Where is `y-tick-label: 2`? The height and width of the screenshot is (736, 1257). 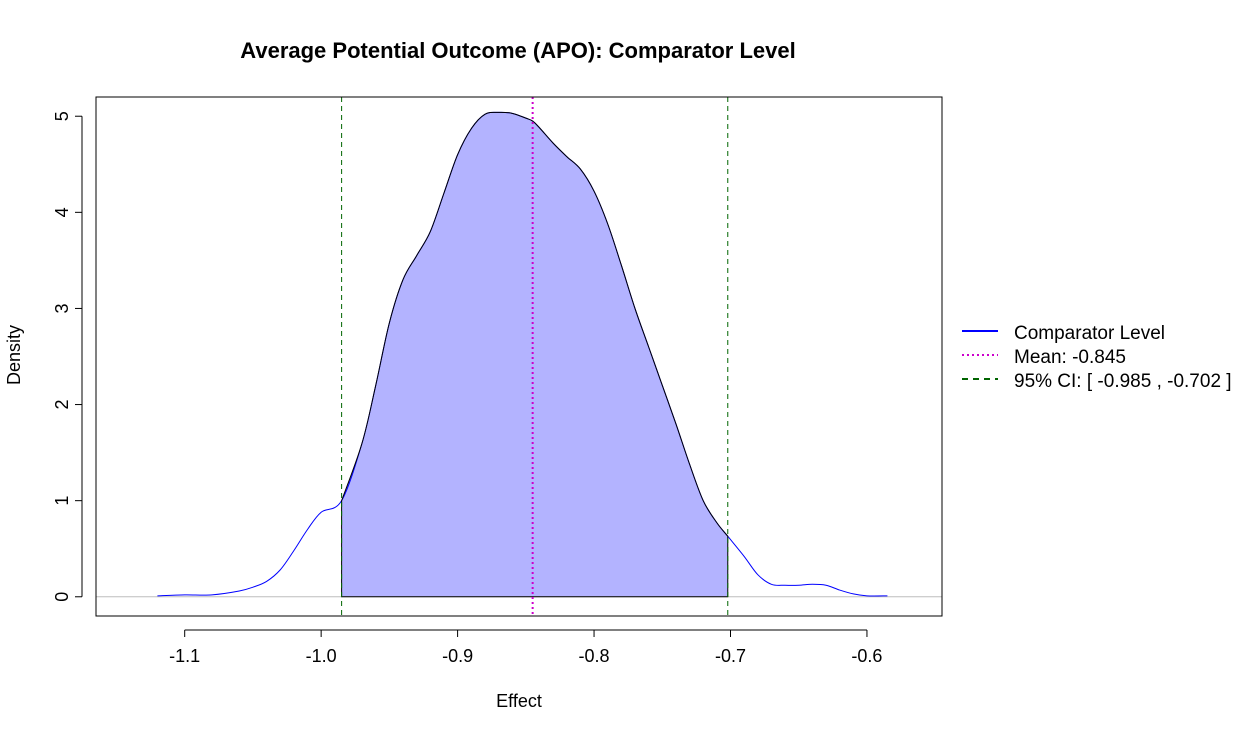
y-tick-label: 2 is located at coordinates (62, 405).